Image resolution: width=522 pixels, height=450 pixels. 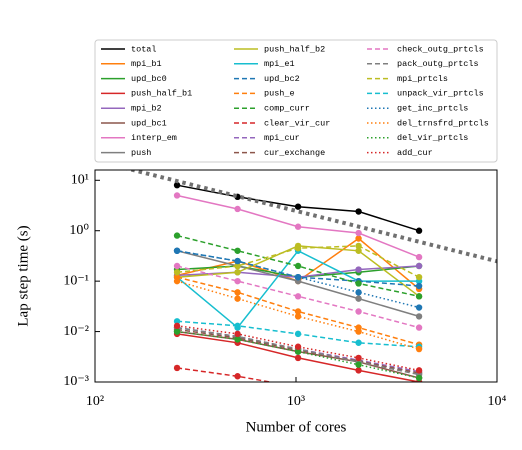 I want to click on legend-label: push_e, so click(x=279, y=94).